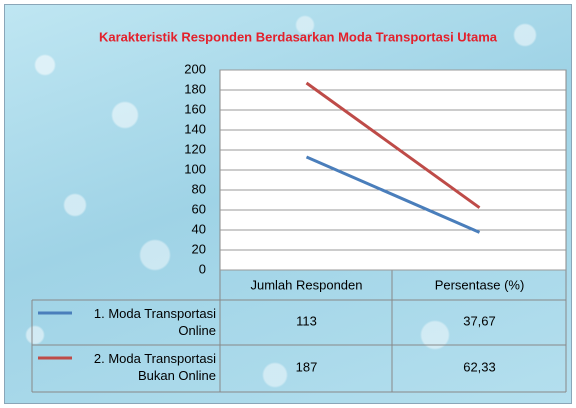  What do you see at coordinates (195, 68) in the screenshot?
I see `y-tick-label: 200` at bounding box center [195, 68].